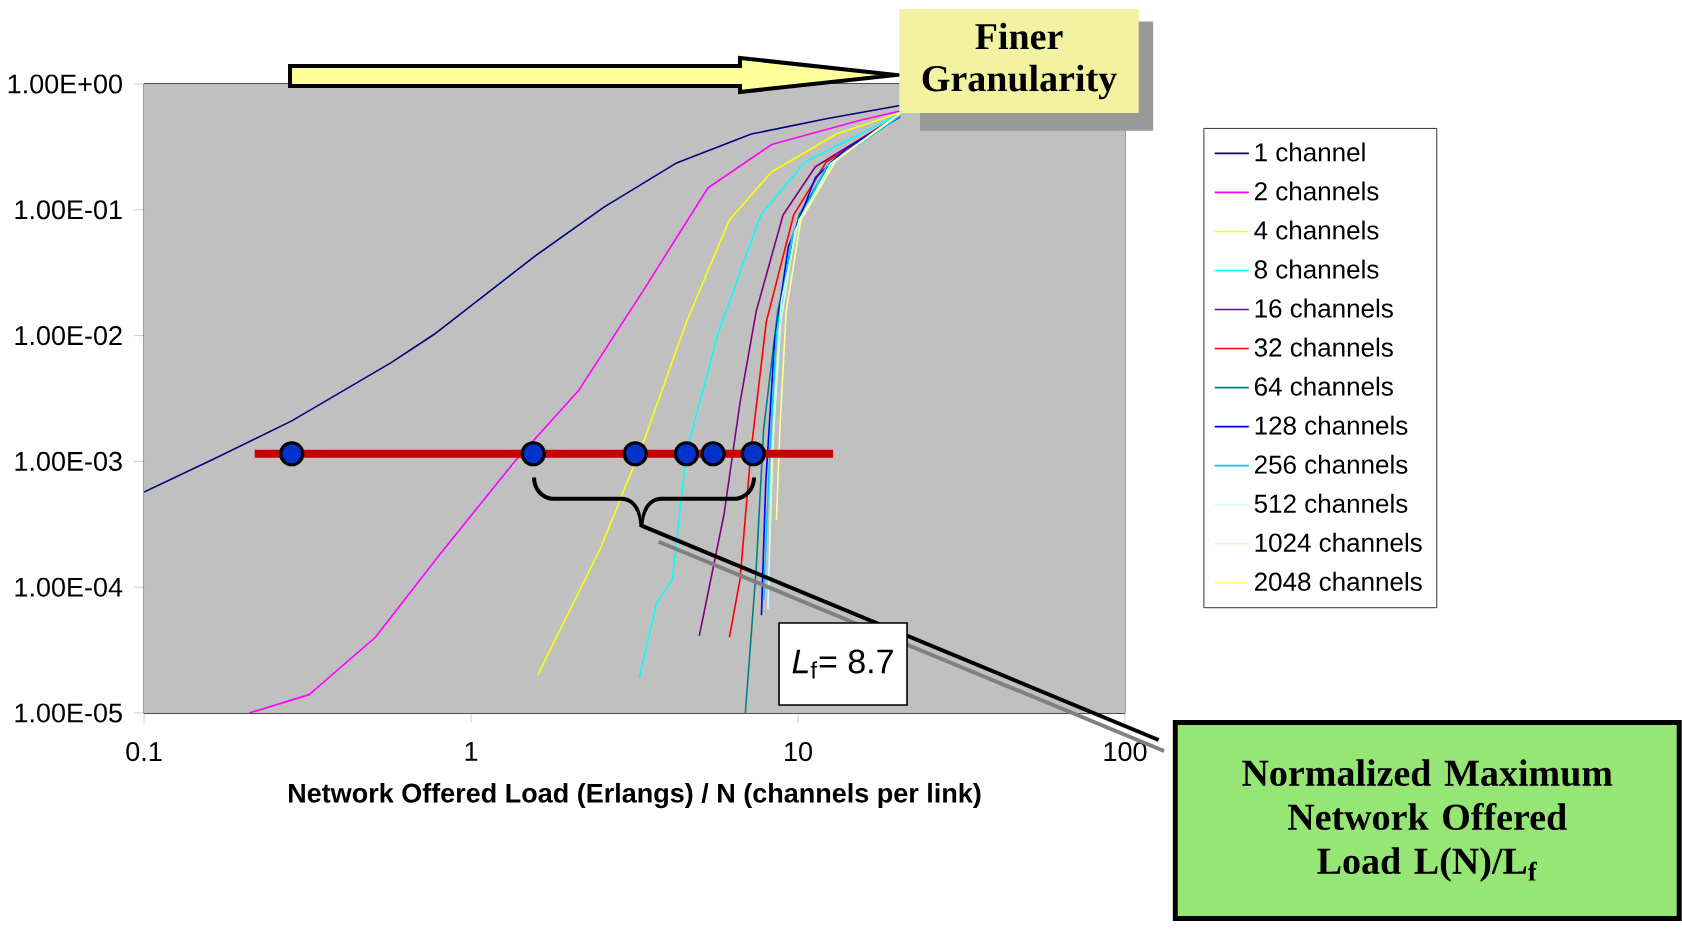  What do you see at coordinates (471, 751) in the screenshot?
I see `x-tick-label: 1` at bounding box center [471, 751].